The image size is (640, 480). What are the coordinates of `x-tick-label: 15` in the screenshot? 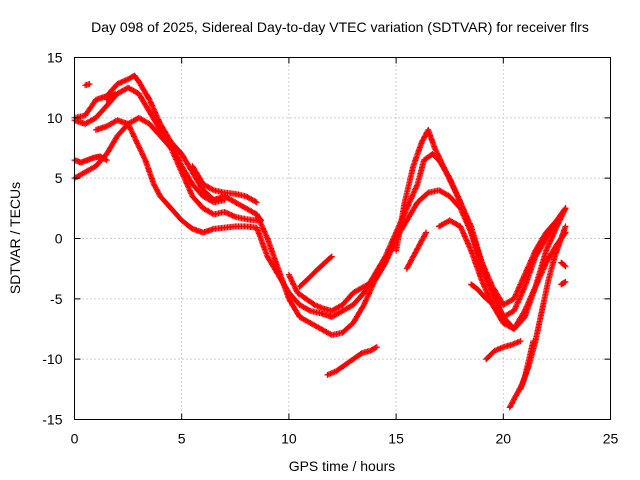 It's located at (396, 439).